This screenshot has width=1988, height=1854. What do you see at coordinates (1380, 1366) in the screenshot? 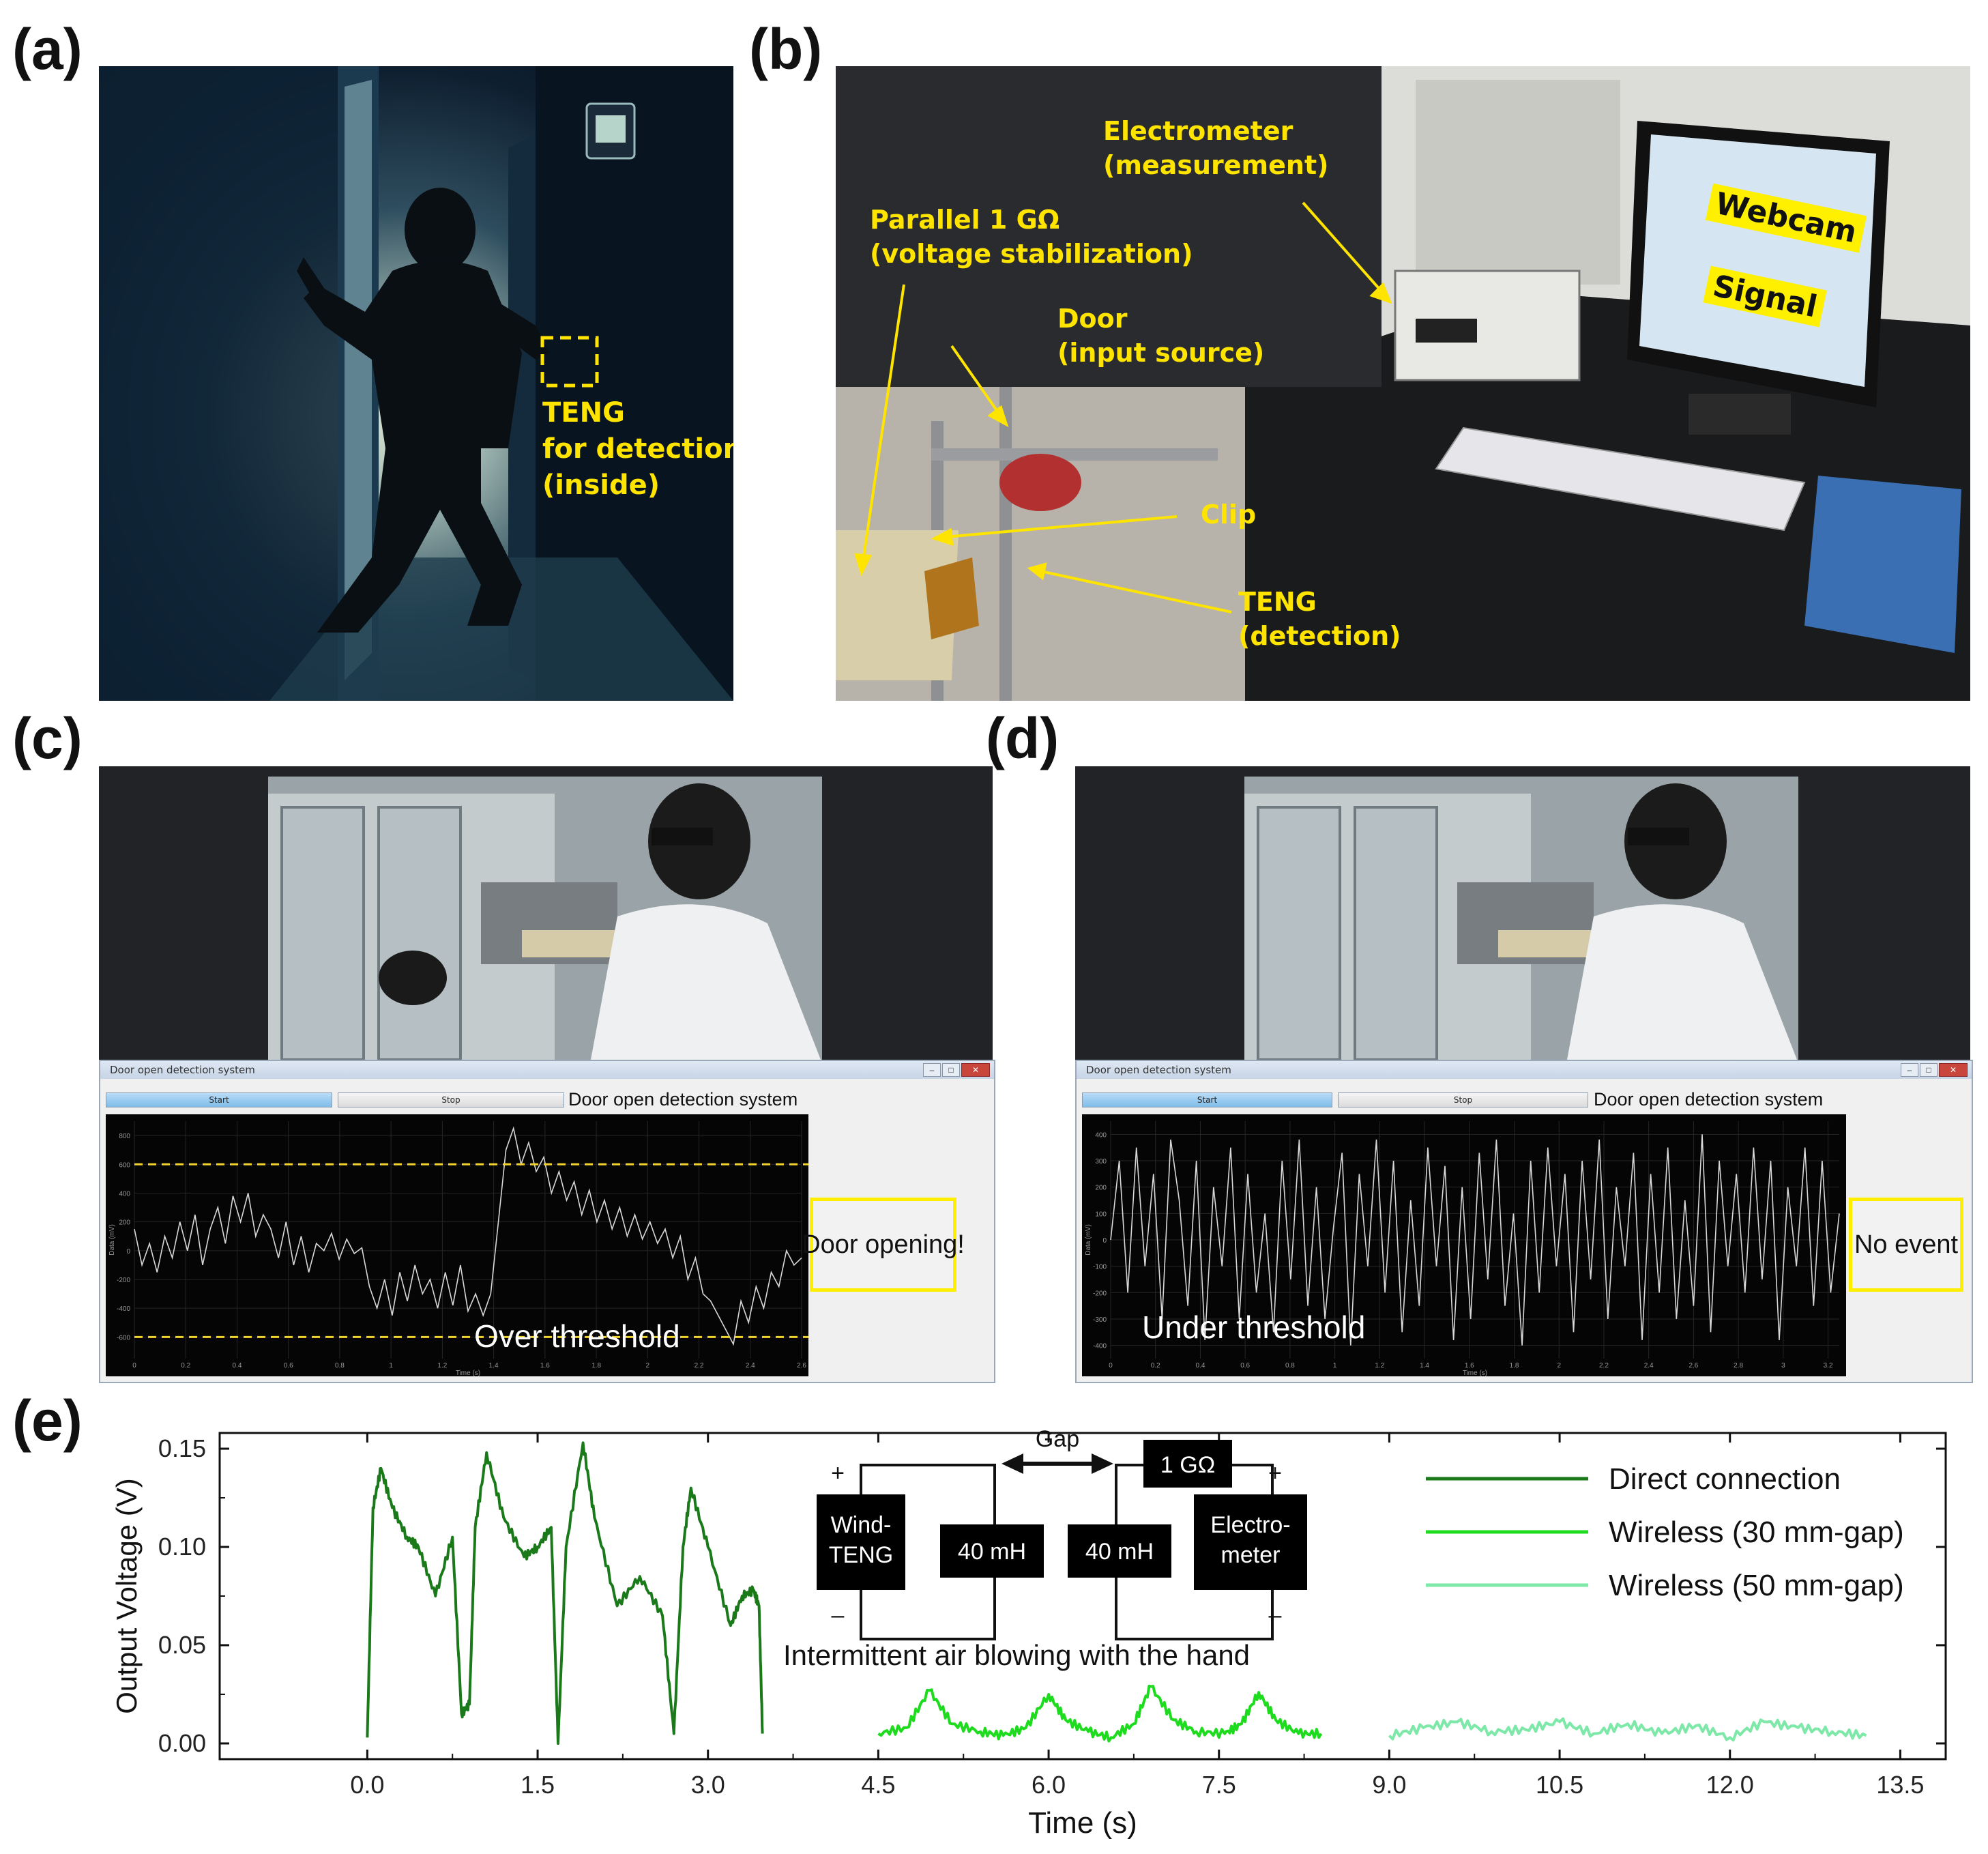
I see `x-tick-label-d: 1.2` at bounding box center [1380, 1366].